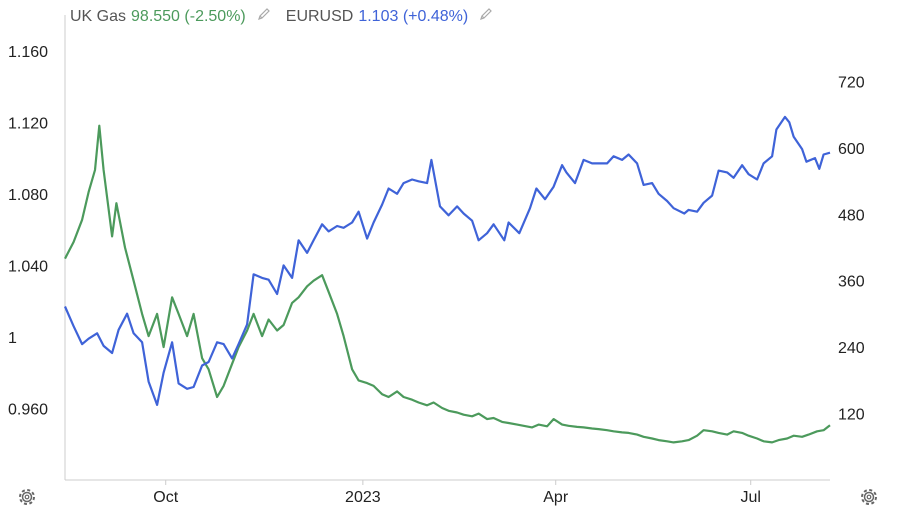 Image resolution: width=900 pixels, height=513 pixels. What do you see at coordinates (215, 16) in the screenshot?
I see `legend-uk-gas-change: (-2.50%)` at bounding box center [215, 16].